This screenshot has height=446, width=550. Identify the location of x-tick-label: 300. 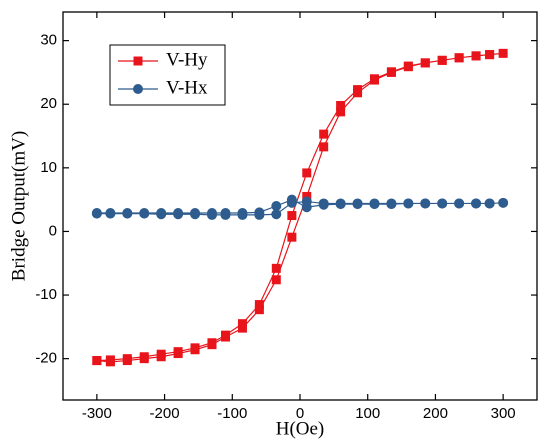
(503, 413).